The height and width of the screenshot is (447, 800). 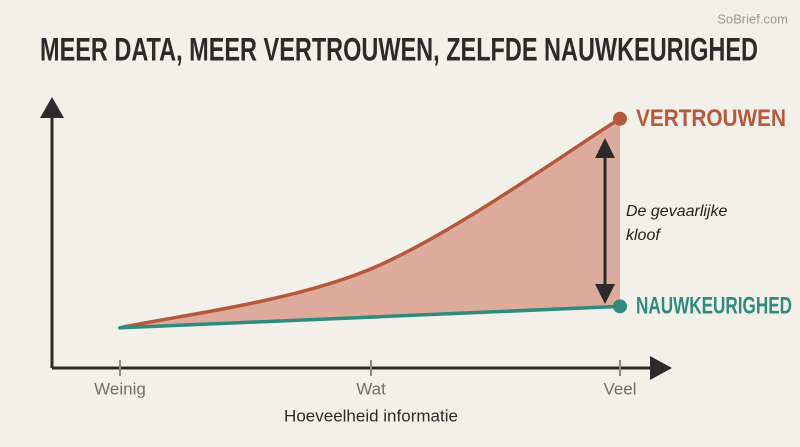 What do you see at coordinates (643, 235) in the screenshot?
I see `annotation: kloof` at bounding box center [643, 235].